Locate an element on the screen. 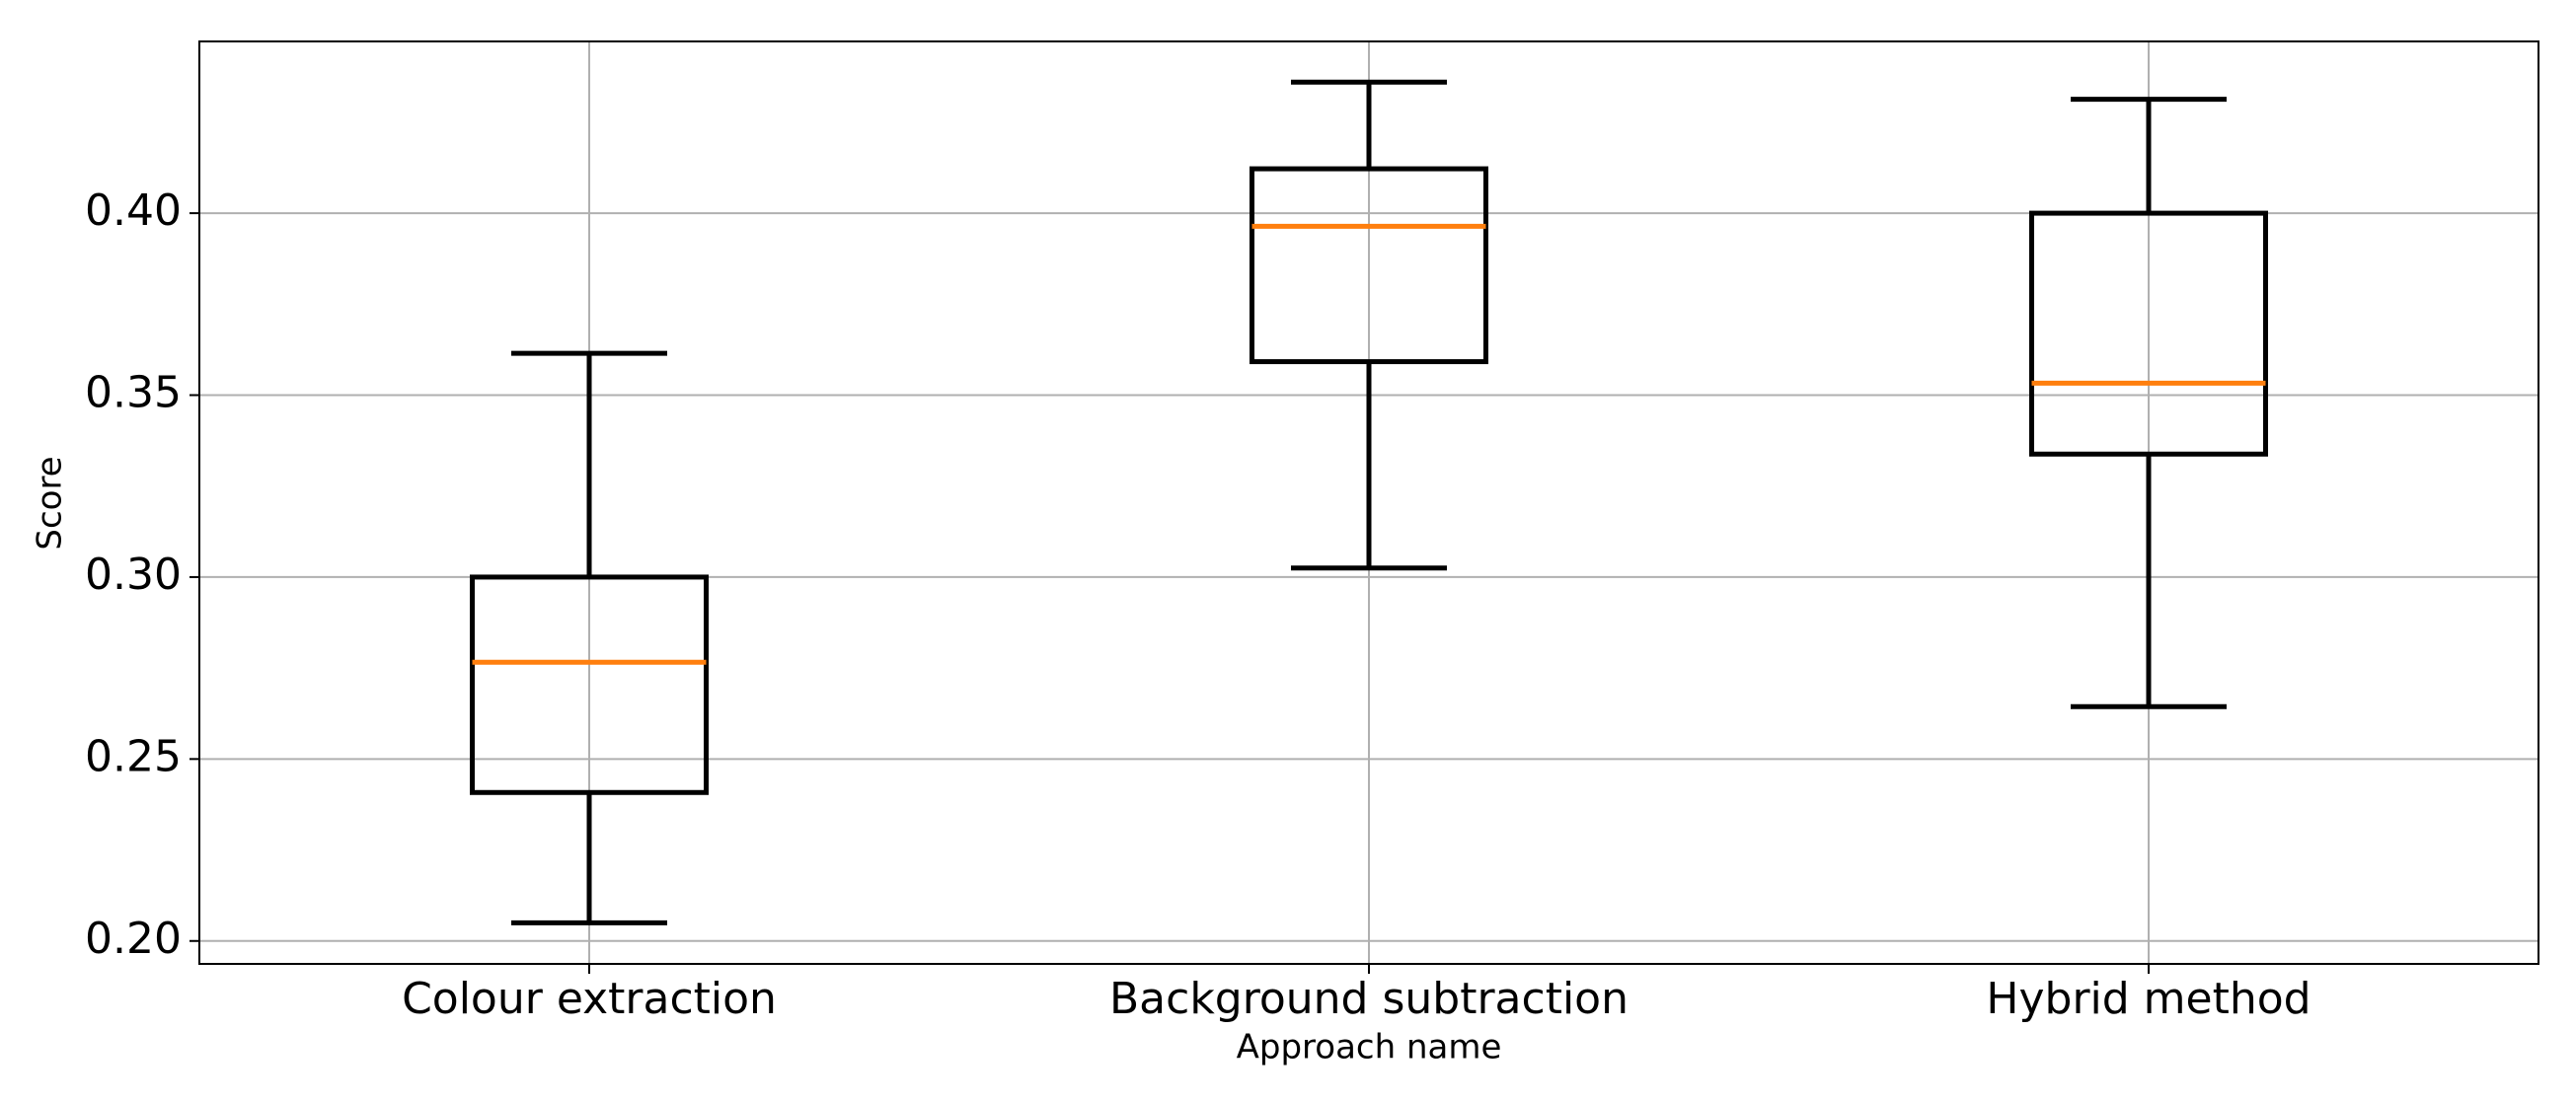 The width and height of the screenshot is (2576, 1103). y-tick-label: 0.20 is located at coordinates (133, 939).